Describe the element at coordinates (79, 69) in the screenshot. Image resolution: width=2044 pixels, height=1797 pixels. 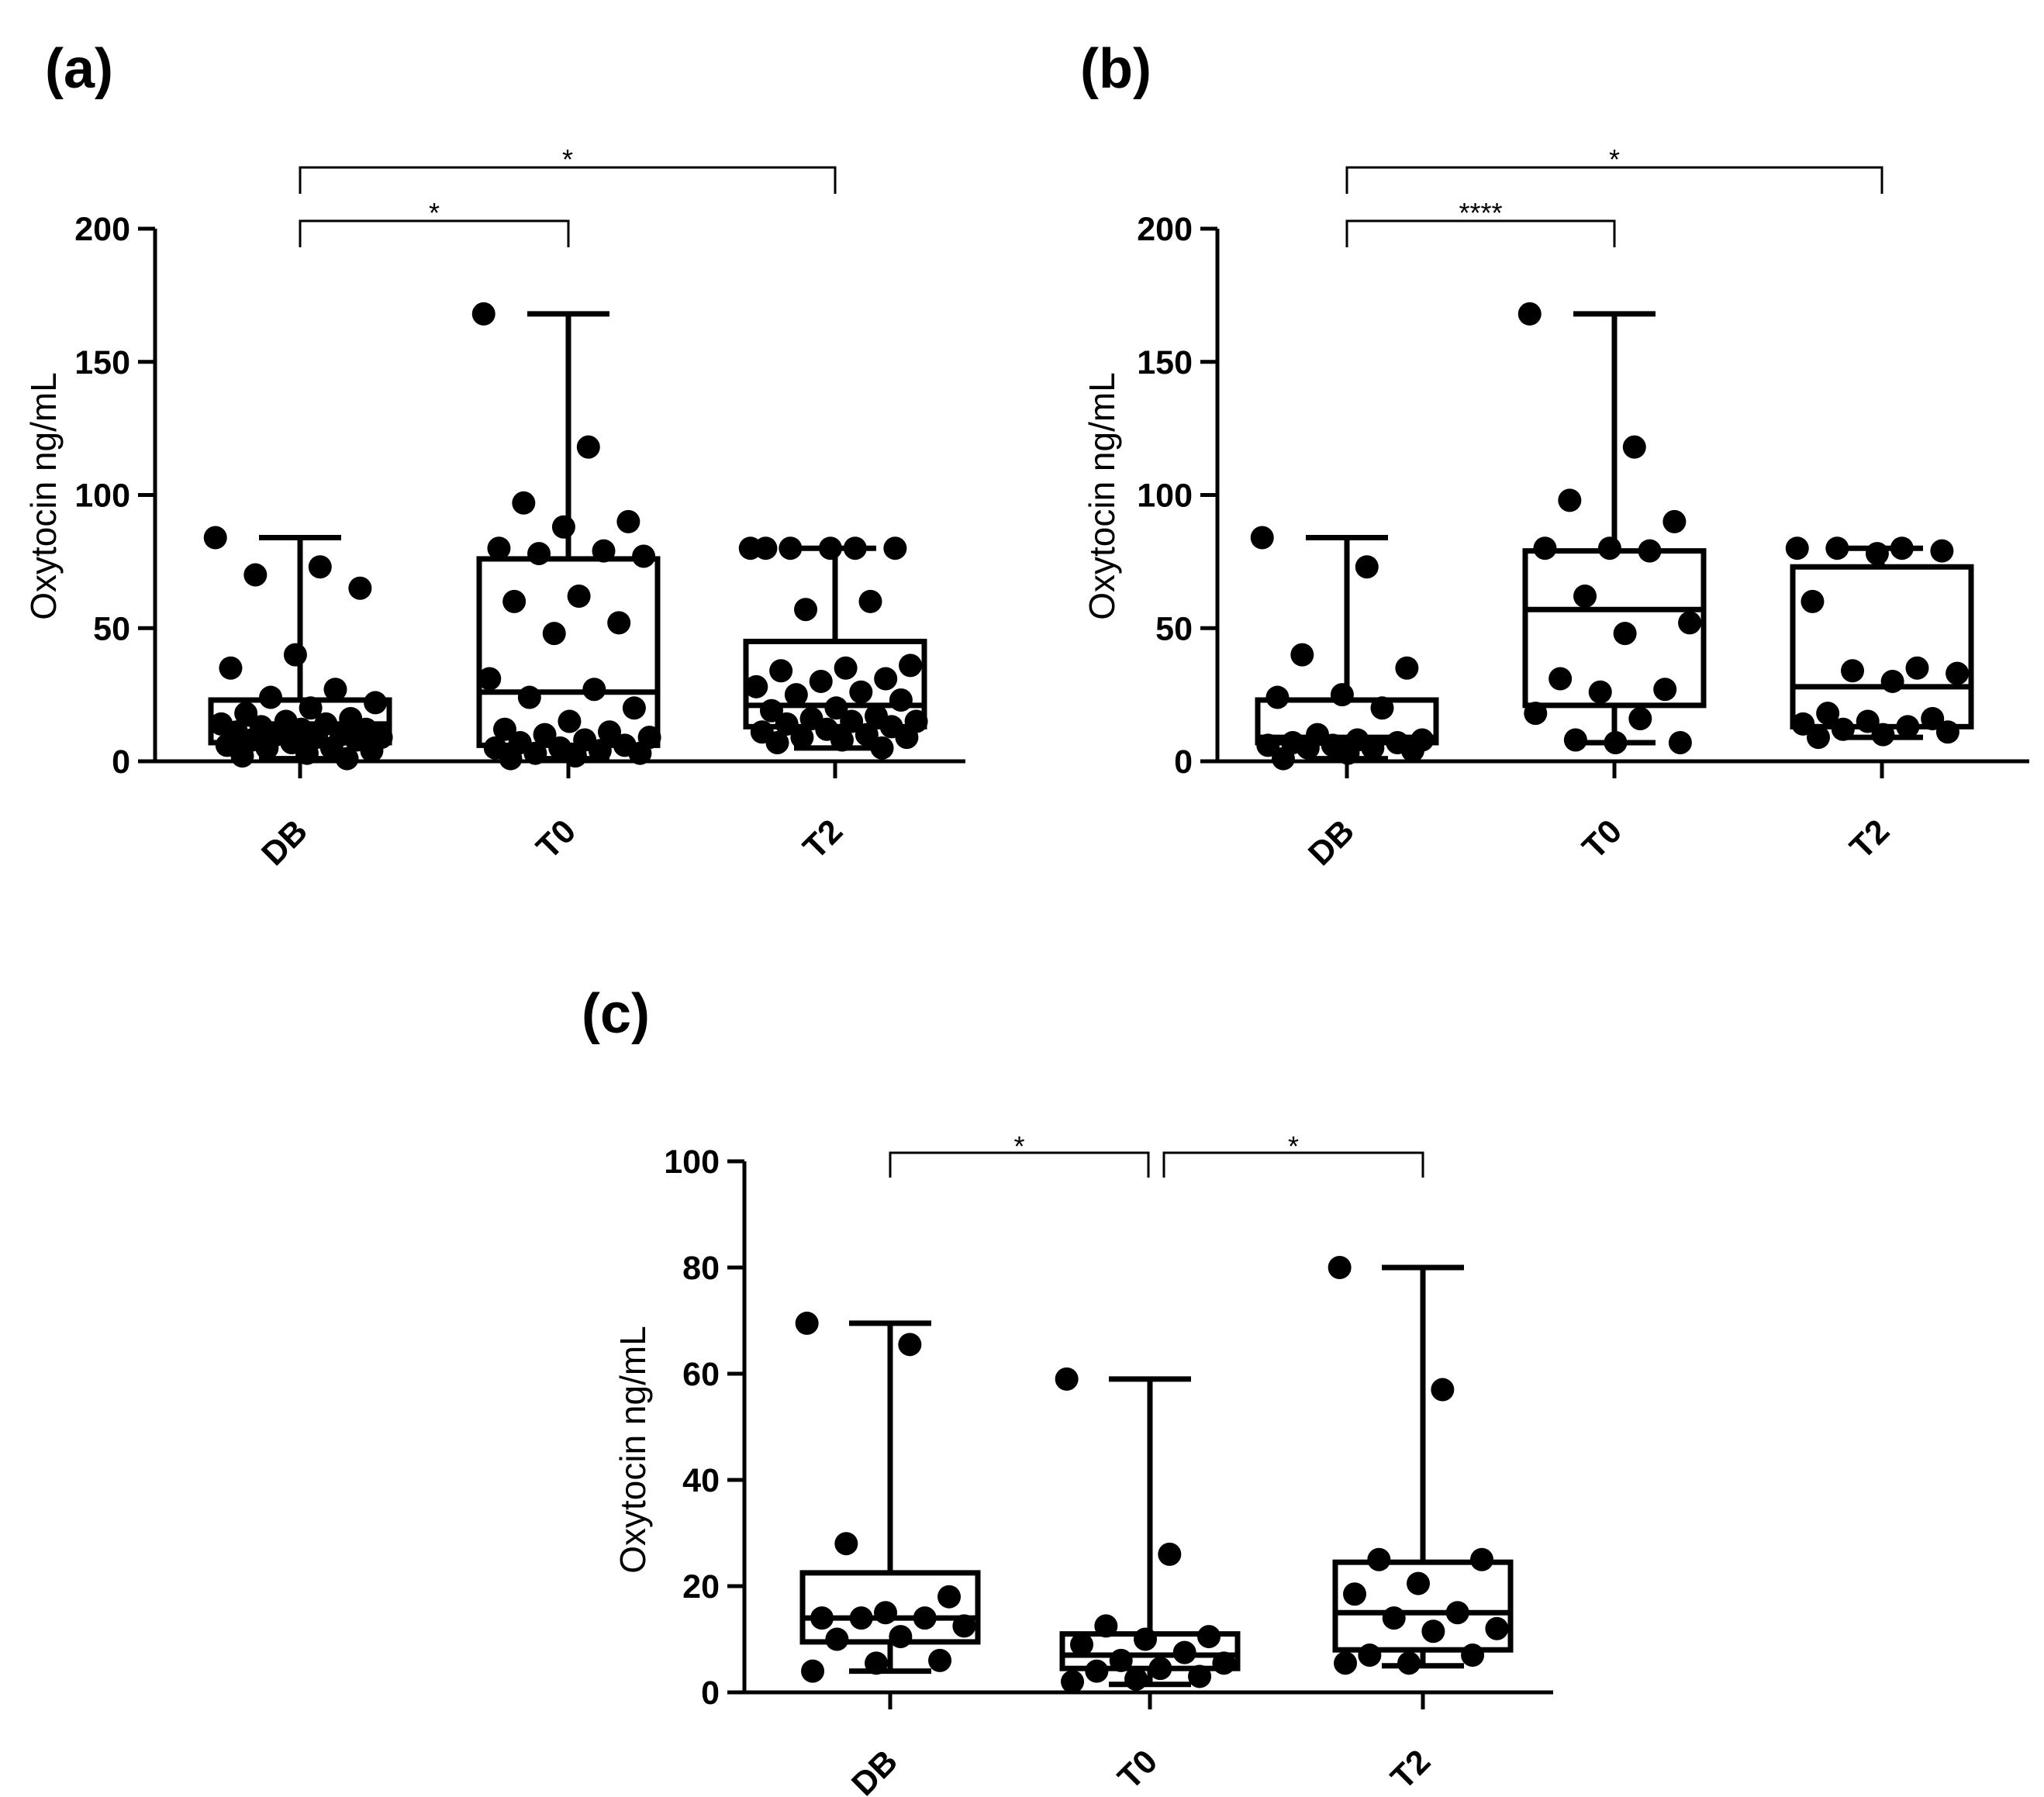
I see `panel-a-label: (a)` at that location.